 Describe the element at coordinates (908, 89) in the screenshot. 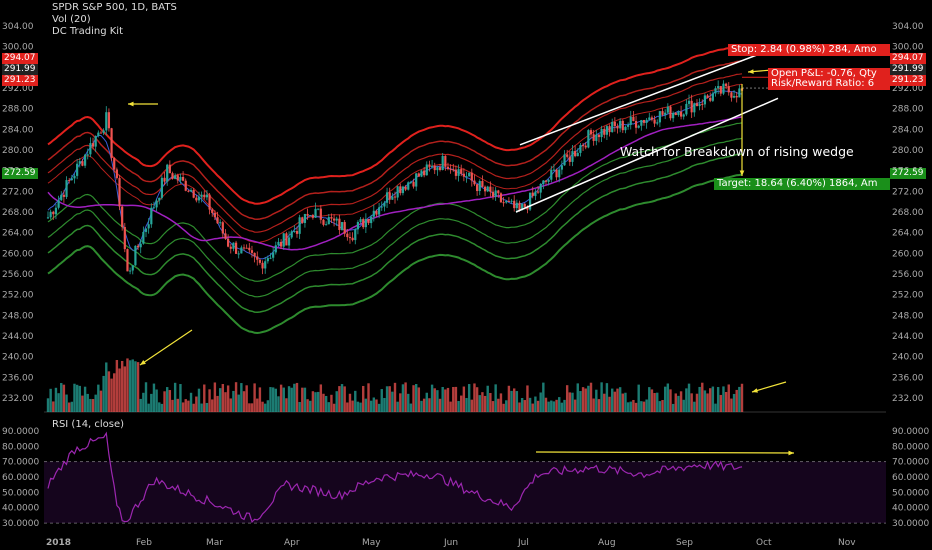

I see `price-axis-right-label: 292.00` at that location.